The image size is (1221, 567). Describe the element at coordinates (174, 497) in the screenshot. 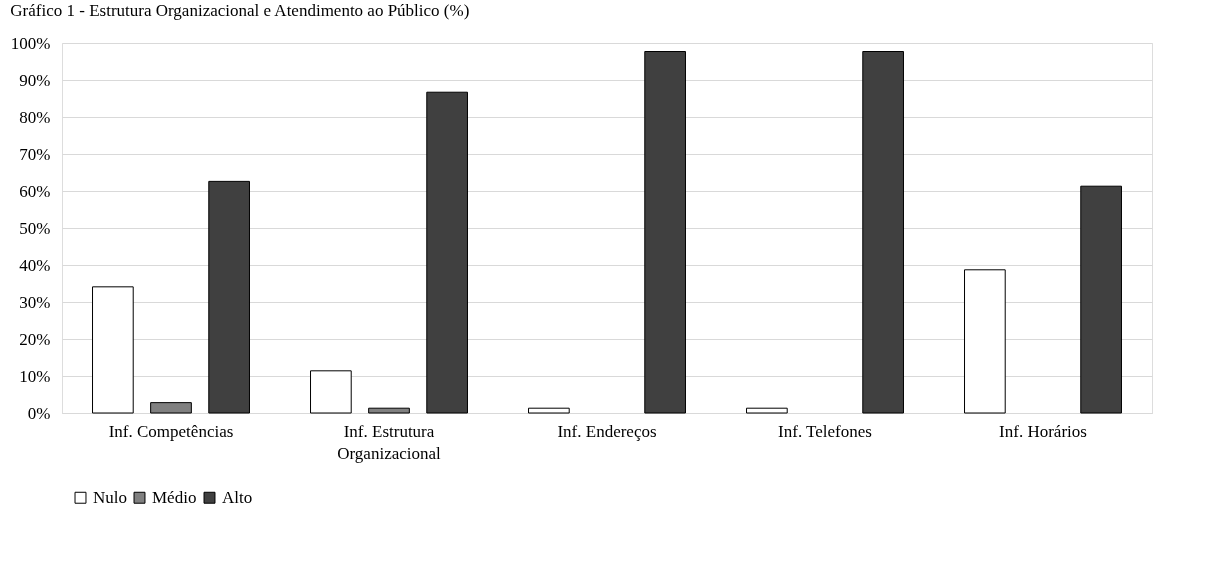

I see `legend-label: Médio` at that location.